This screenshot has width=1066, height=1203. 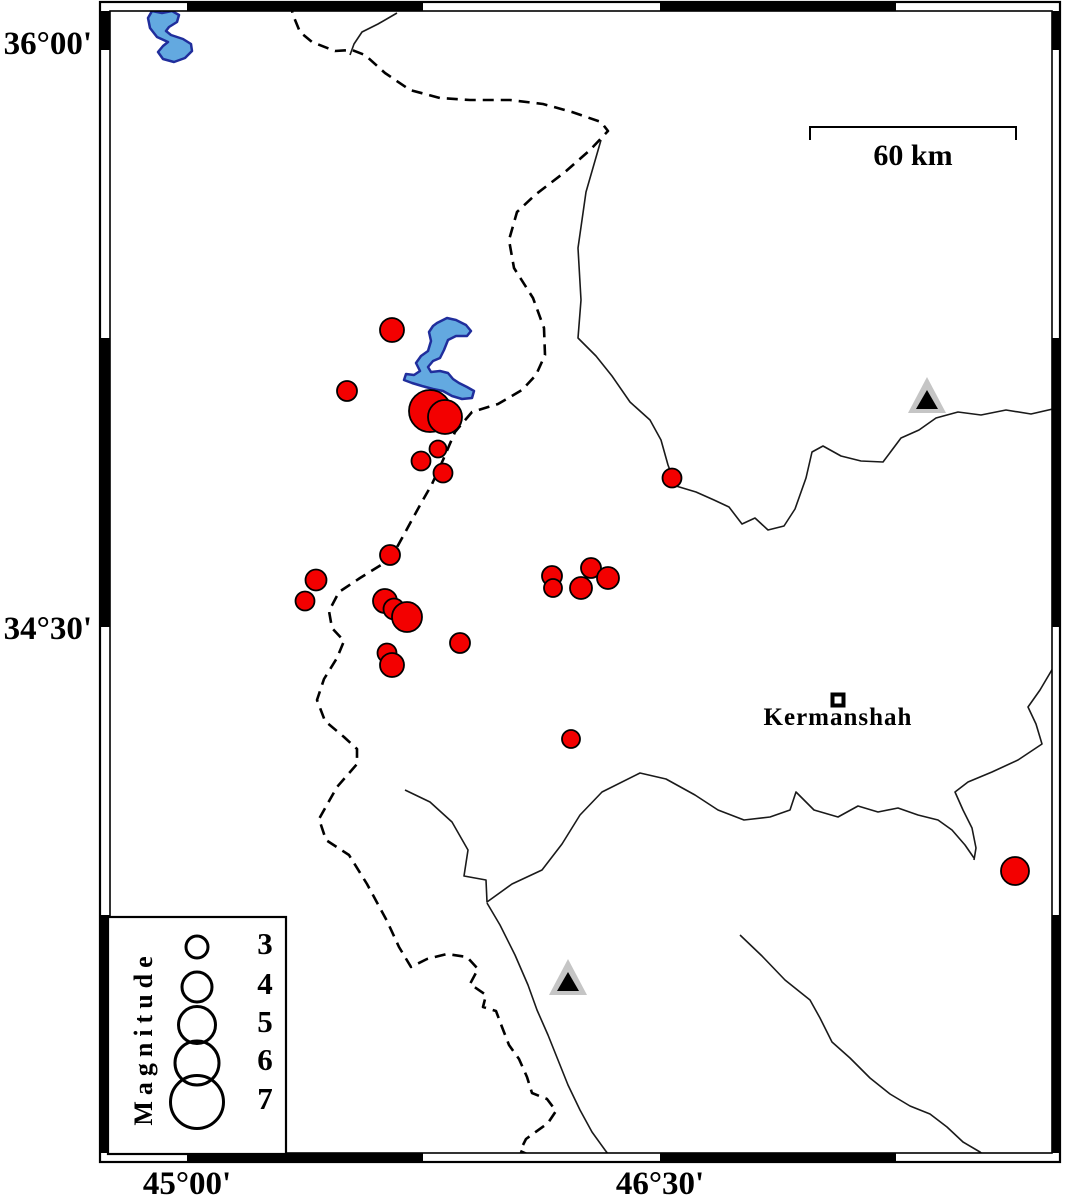 I want to click on scale-bar-label: 60 km, so click(x=913, y=155).